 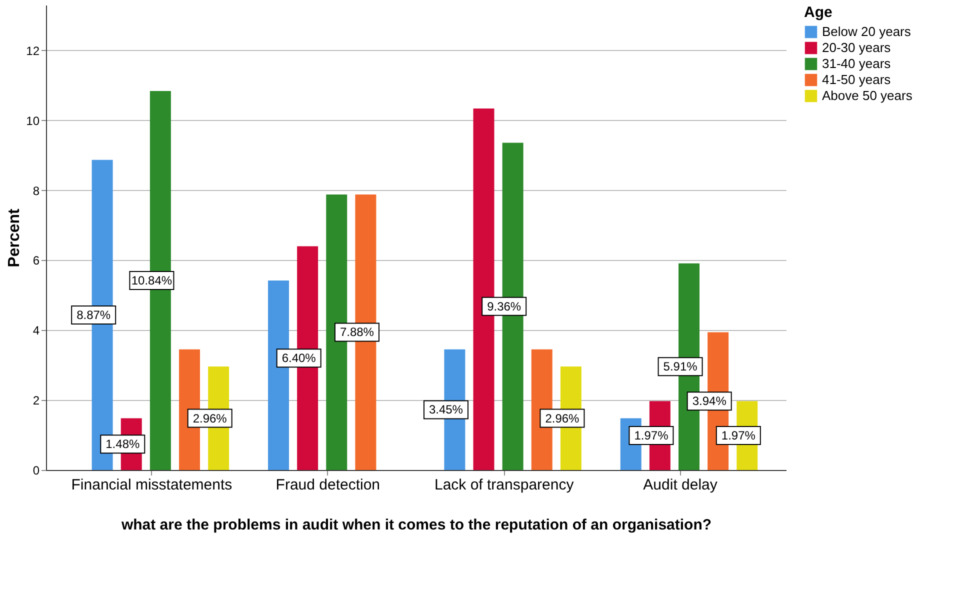 I want to click on legend-label: Below 20 years, so click(x=867, y=31).